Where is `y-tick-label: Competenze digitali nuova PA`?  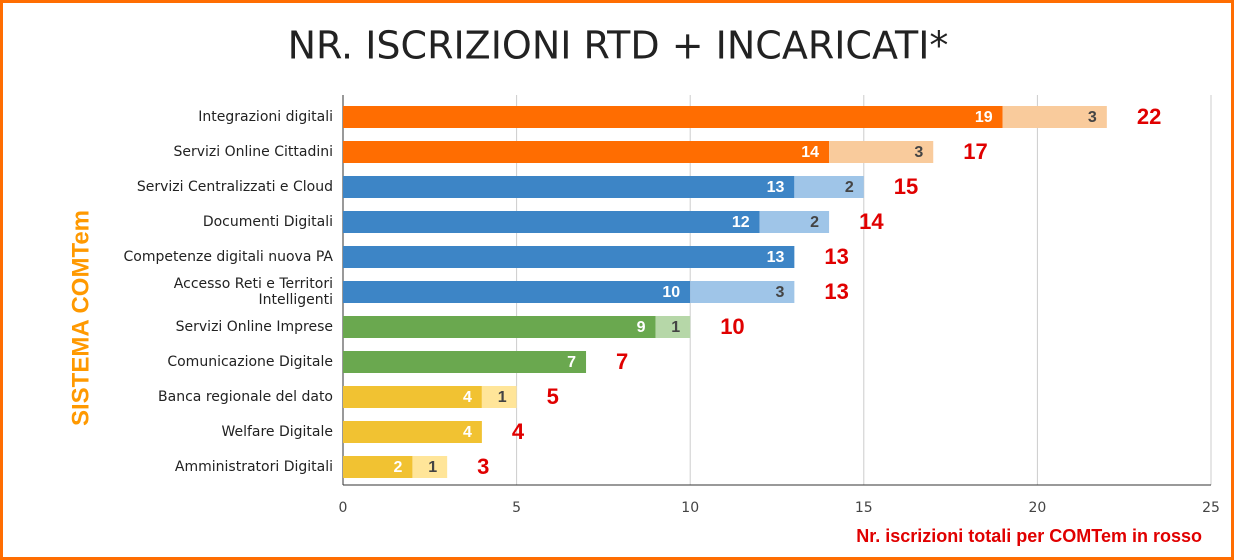
y-tick-label: Competenze digitali nuova PA is located at coordinates (229, 257).